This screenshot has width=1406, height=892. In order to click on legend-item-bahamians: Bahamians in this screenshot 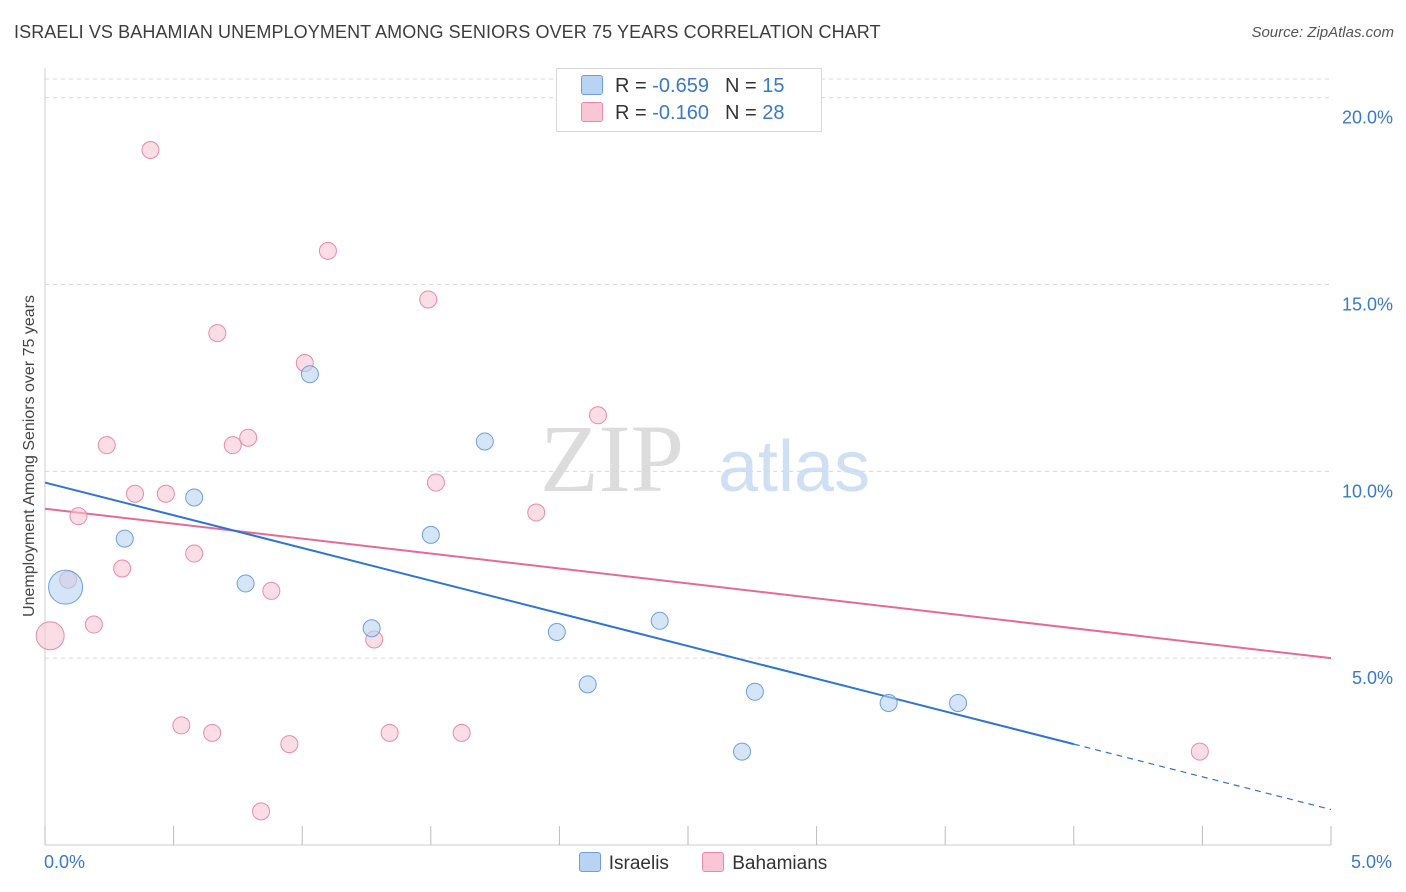, I will do `click(764, 863)`.